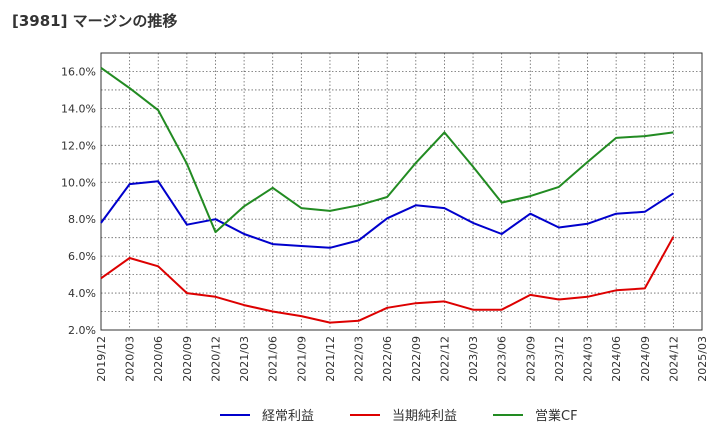 Image resolution: width=720 pixels, height=440 pixels. I want to click on x-tick-label: 2022/09, so click(416, 359).